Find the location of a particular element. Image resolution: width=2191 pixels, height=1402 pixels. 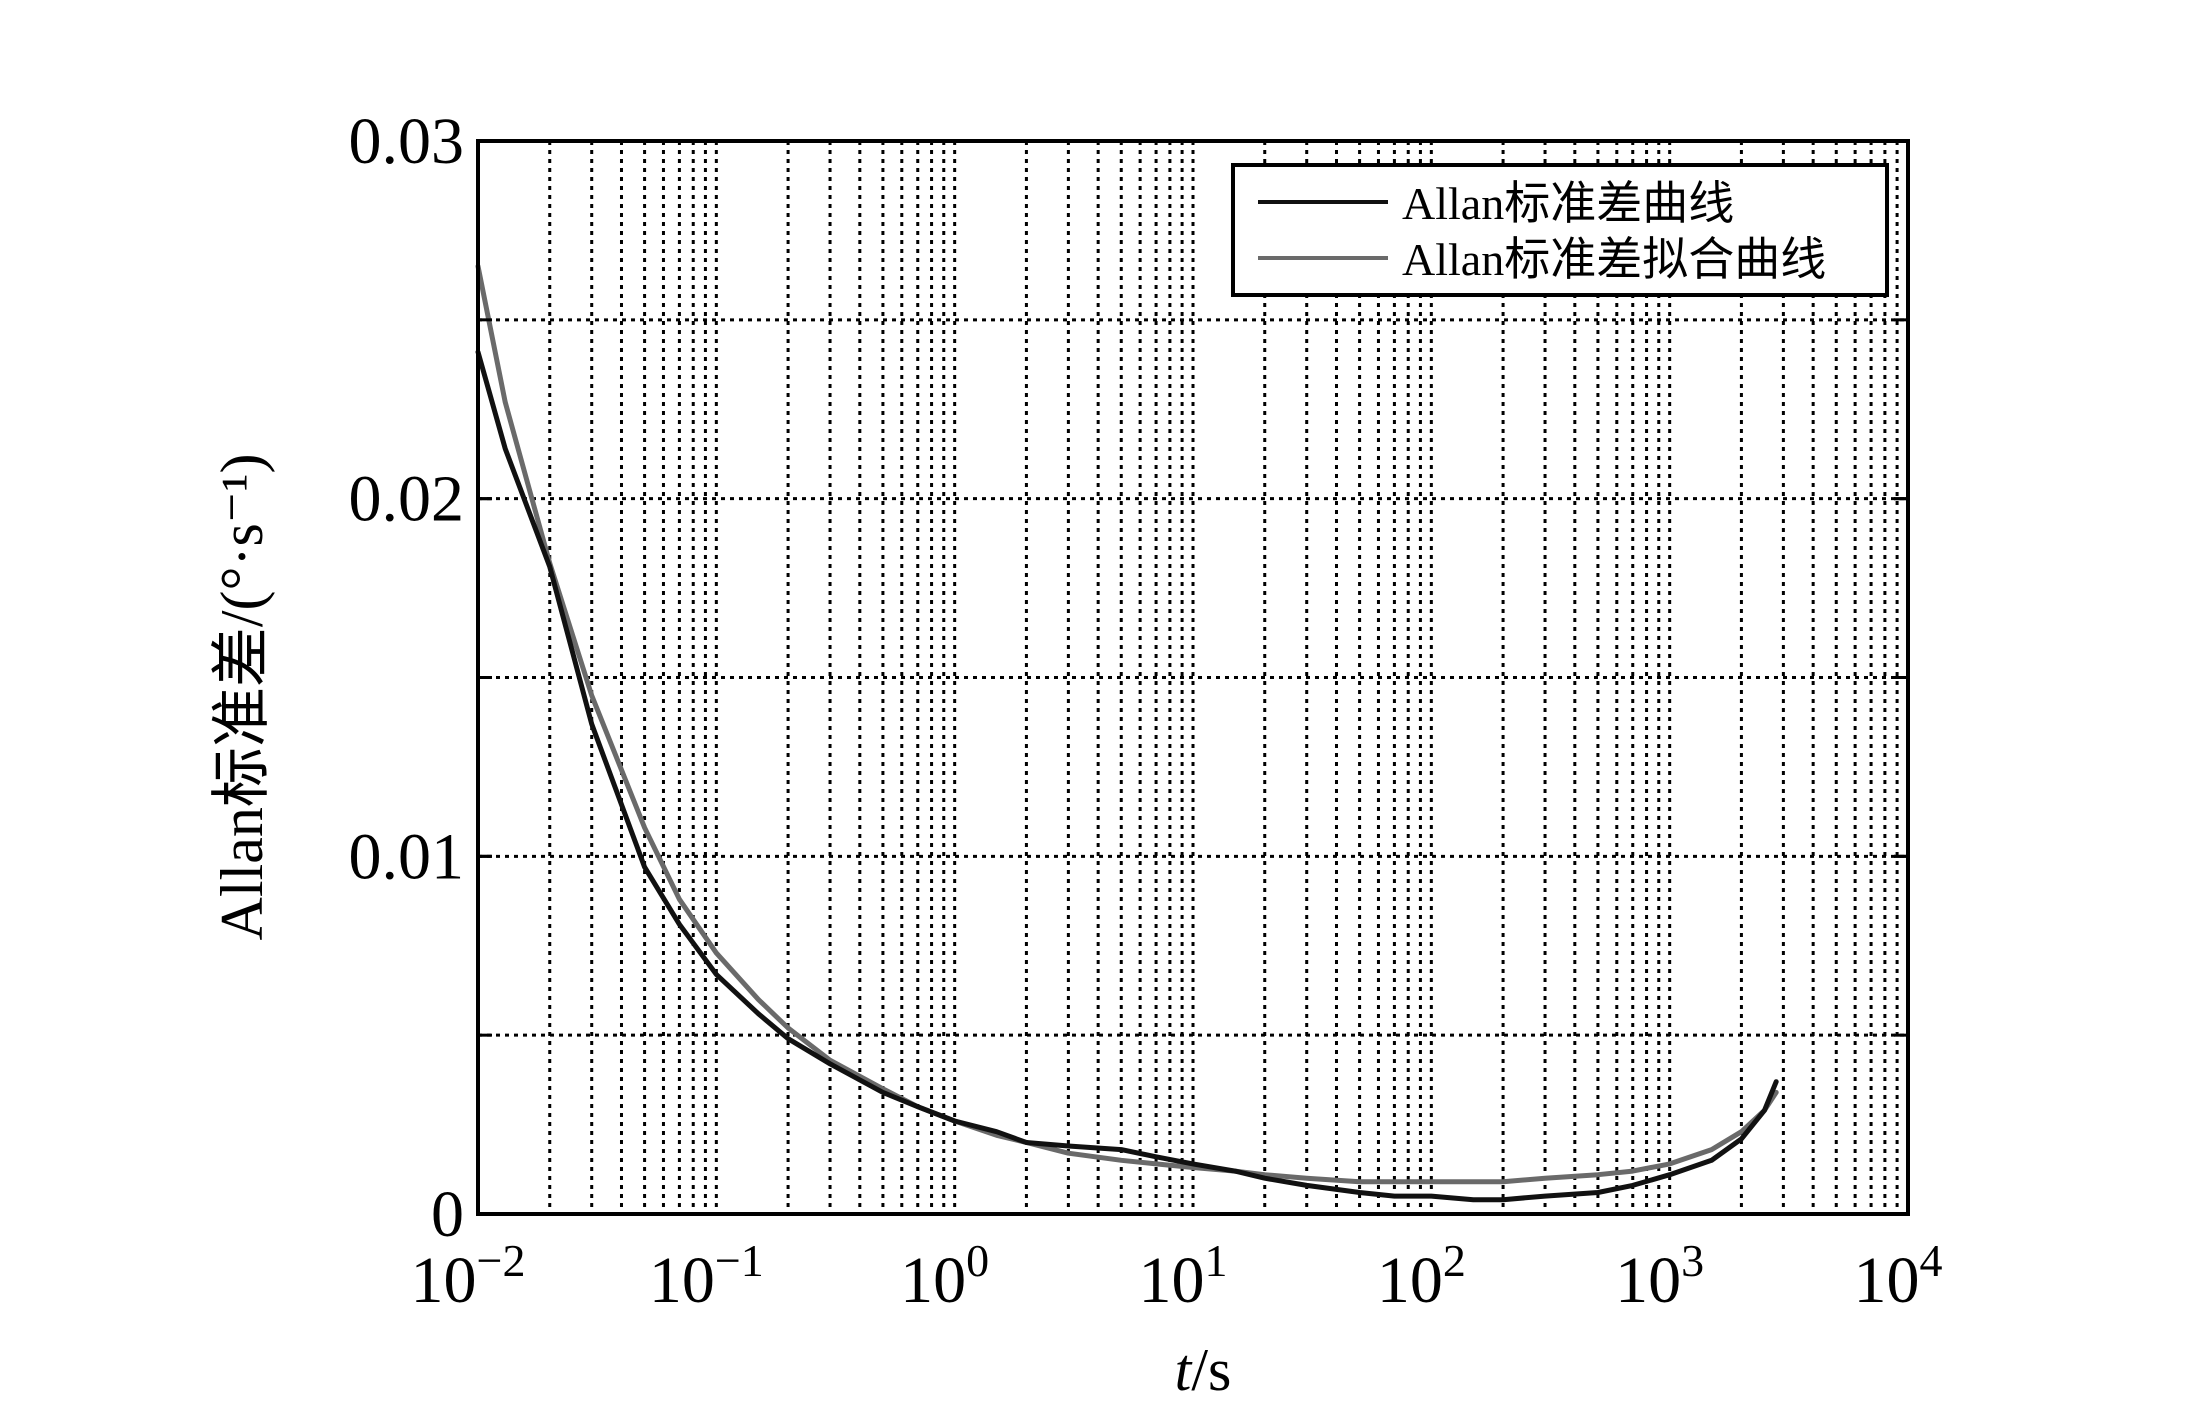

x-tick-exponent: 1 is located at coordinates (1216, 1260).